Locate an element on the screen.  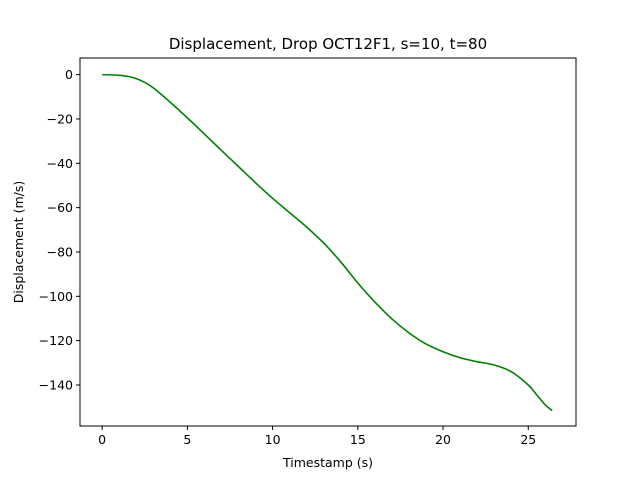
x-tick-label: 15 is located at coordinates (358, 439).